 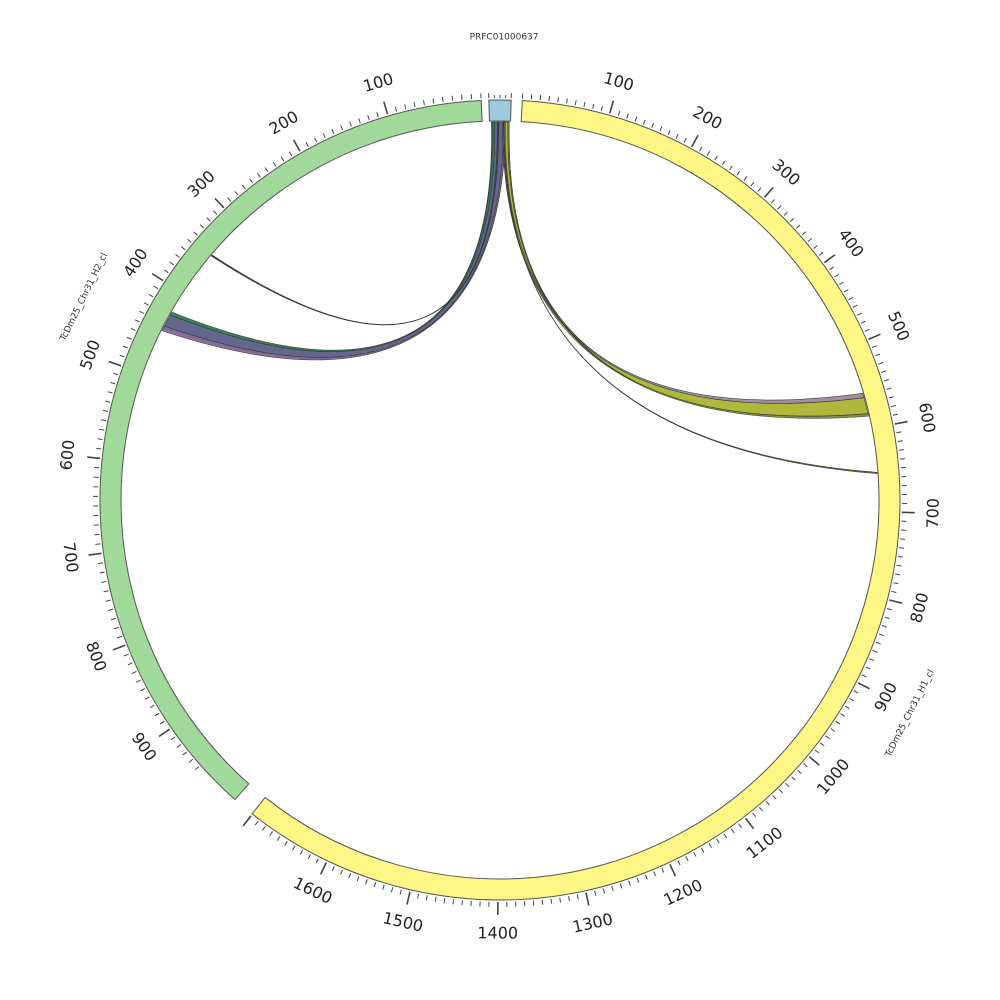 What do you see at coordinates (786, 172) in the screenshot?
I see `tick-label-h1: 300` at bounding box center [786, 172].